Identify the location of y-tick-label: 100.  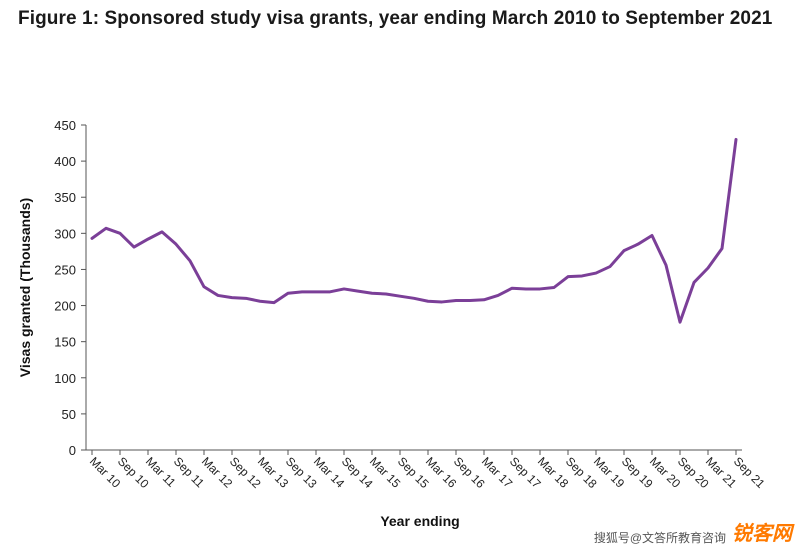
(65, 378).